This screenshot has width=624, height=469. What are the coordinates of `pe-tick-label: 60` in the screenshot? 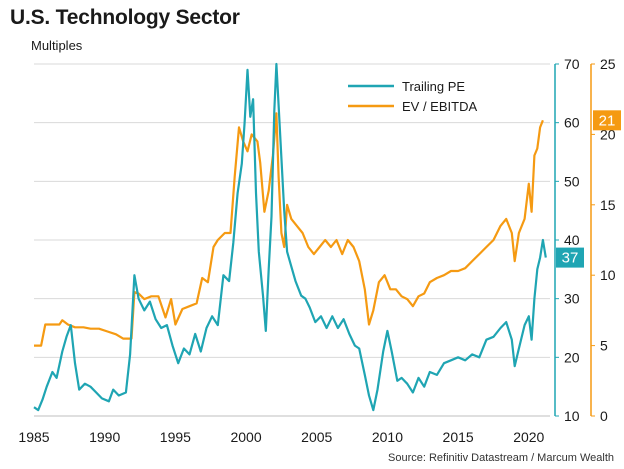 It's located at (572, 123).